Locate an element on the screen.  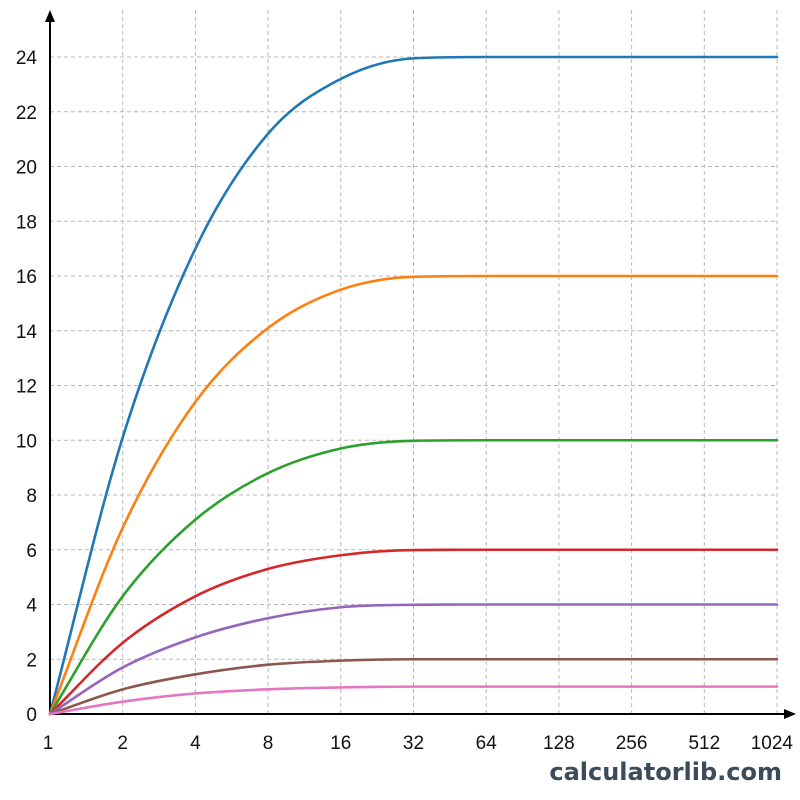
x-tick-label: 16 is located at coordinates (340, 743).